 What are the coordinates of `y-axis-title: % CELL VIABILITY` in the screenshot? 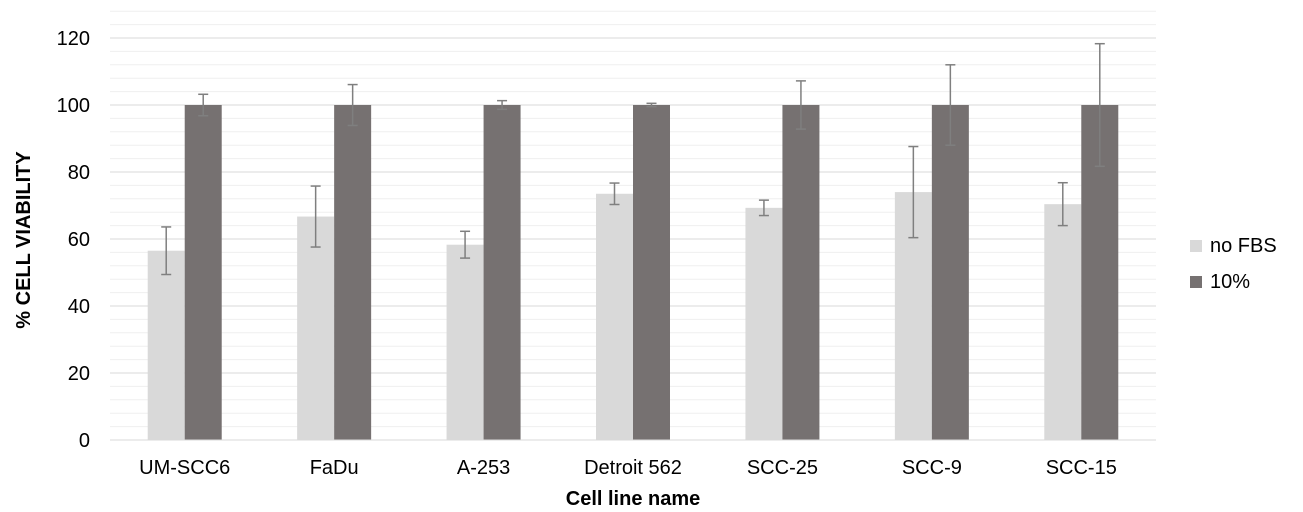 It's located at (24, 240).